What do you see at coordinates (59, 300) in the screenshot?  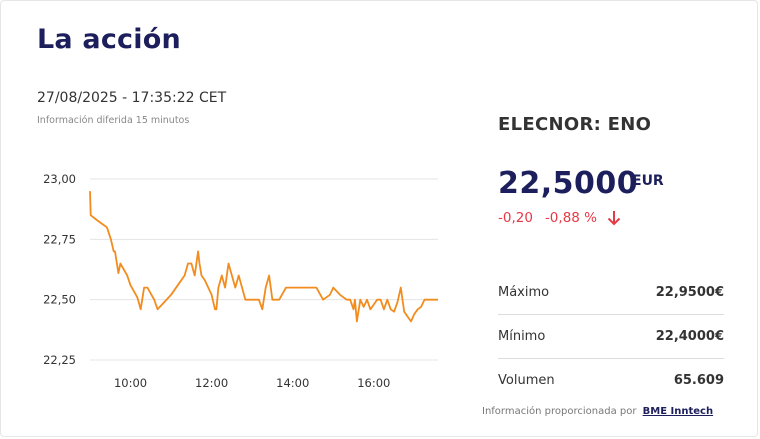 I see `y-tick-label: 22,50` at bounding box center [59, 300].